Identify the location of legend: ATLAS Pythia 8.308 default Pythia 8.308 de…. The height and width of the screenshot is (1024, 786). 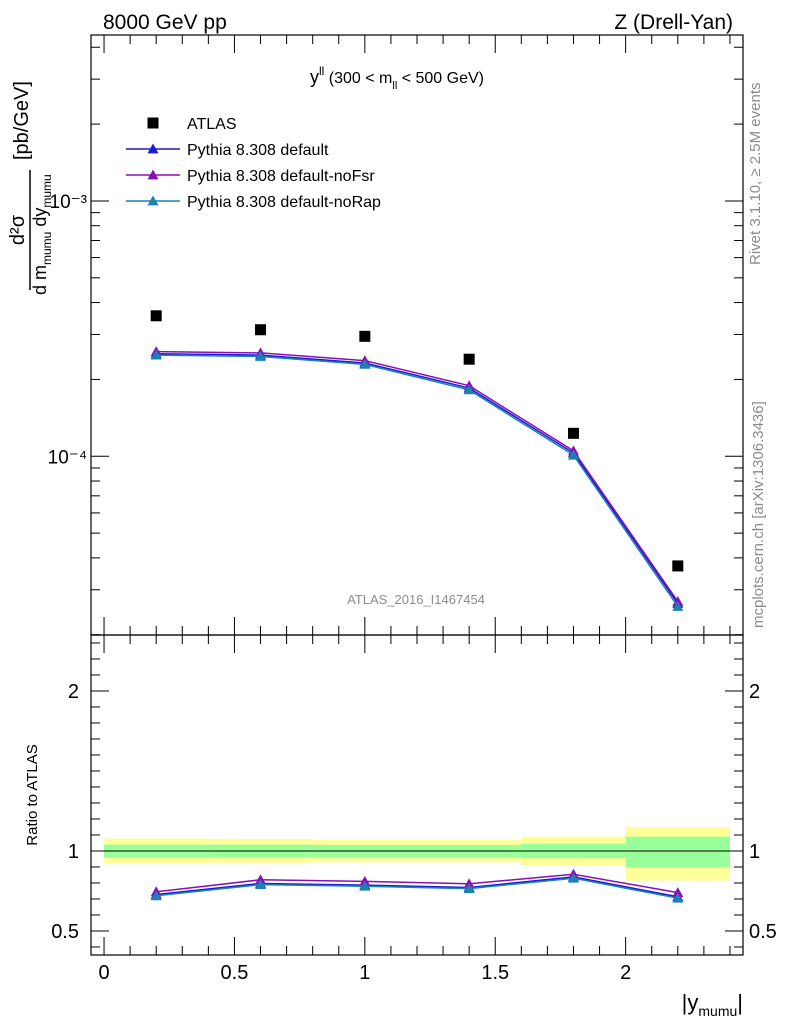
(253, 163).